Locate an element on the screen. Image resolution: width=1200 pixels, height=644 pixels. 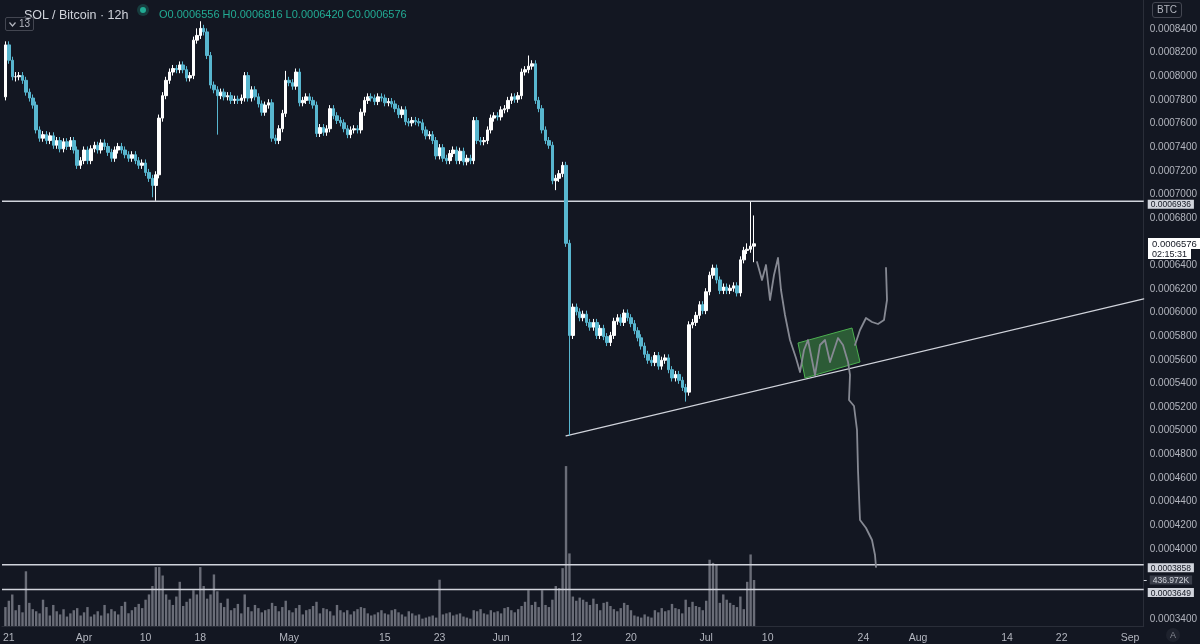
x-tick-label: 18 is located at coordinates (200, 636).